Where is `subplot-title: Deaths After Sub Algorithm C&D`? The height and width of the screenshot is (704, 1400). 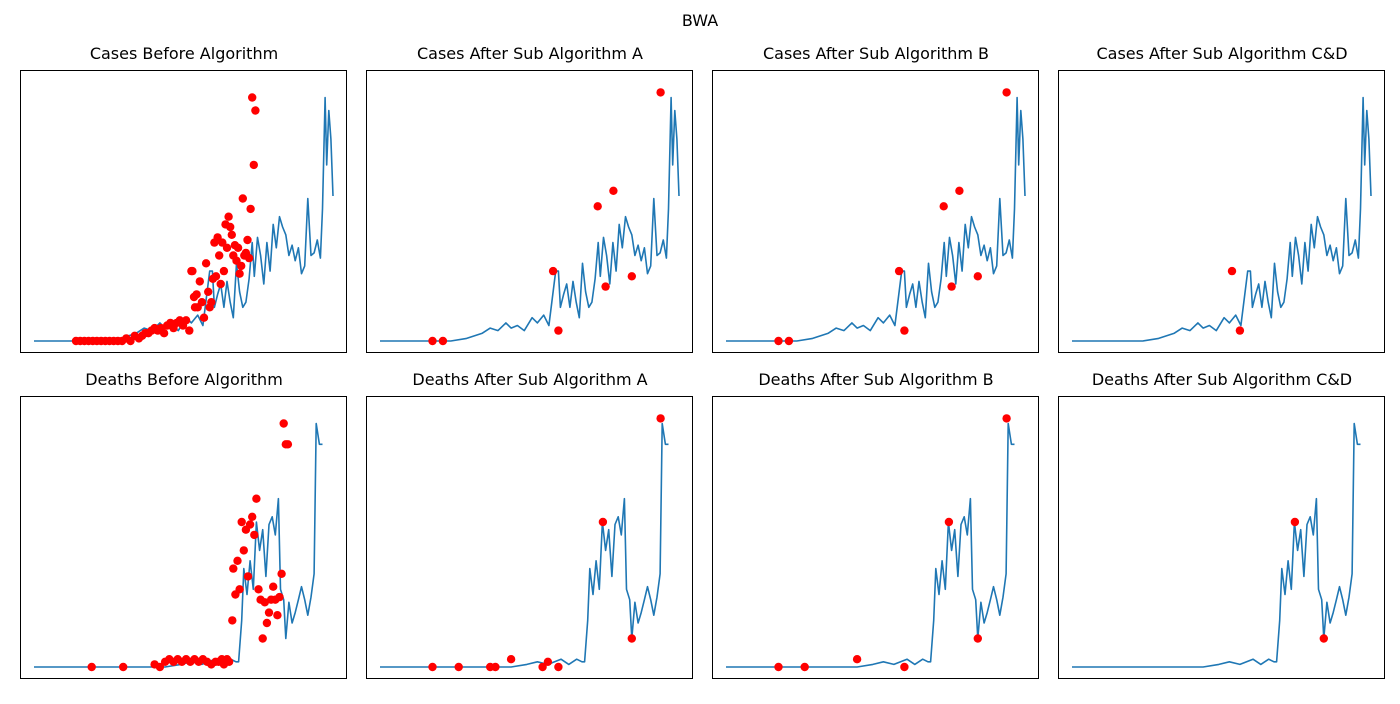
subplot-title: Deaths After Sub Algorithm C&D is located at coordinates (1222, 379).